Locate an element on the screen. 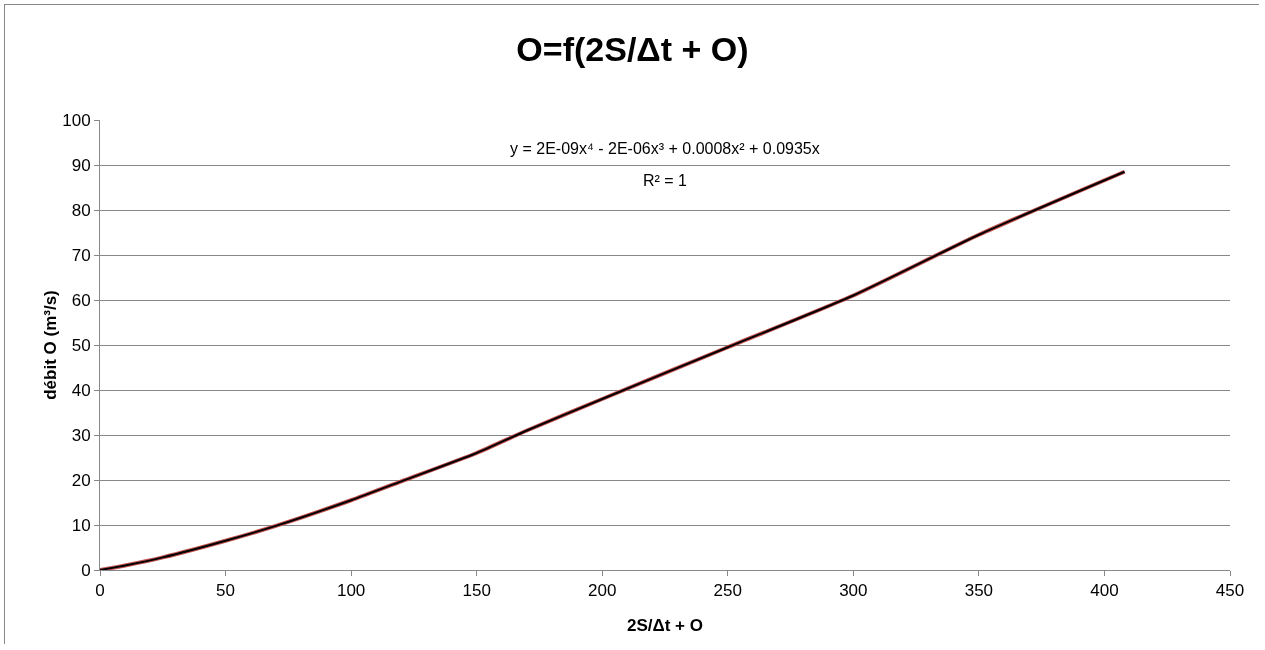 Image resolution: width=1265 pixels, height=650 pixels. y-tick-label: 70 is located at coordinates (81, 255).